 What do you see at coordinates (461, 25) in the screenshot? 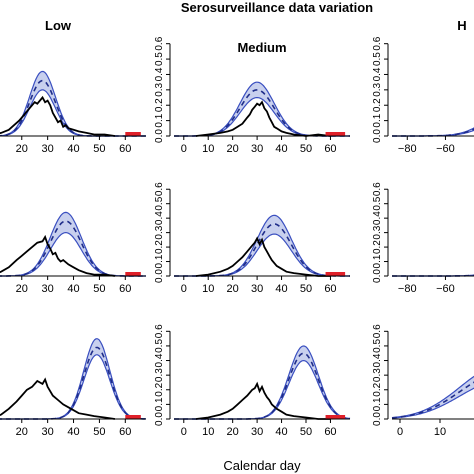
I see `column-title-high: H` at bounding box center [461, 25].